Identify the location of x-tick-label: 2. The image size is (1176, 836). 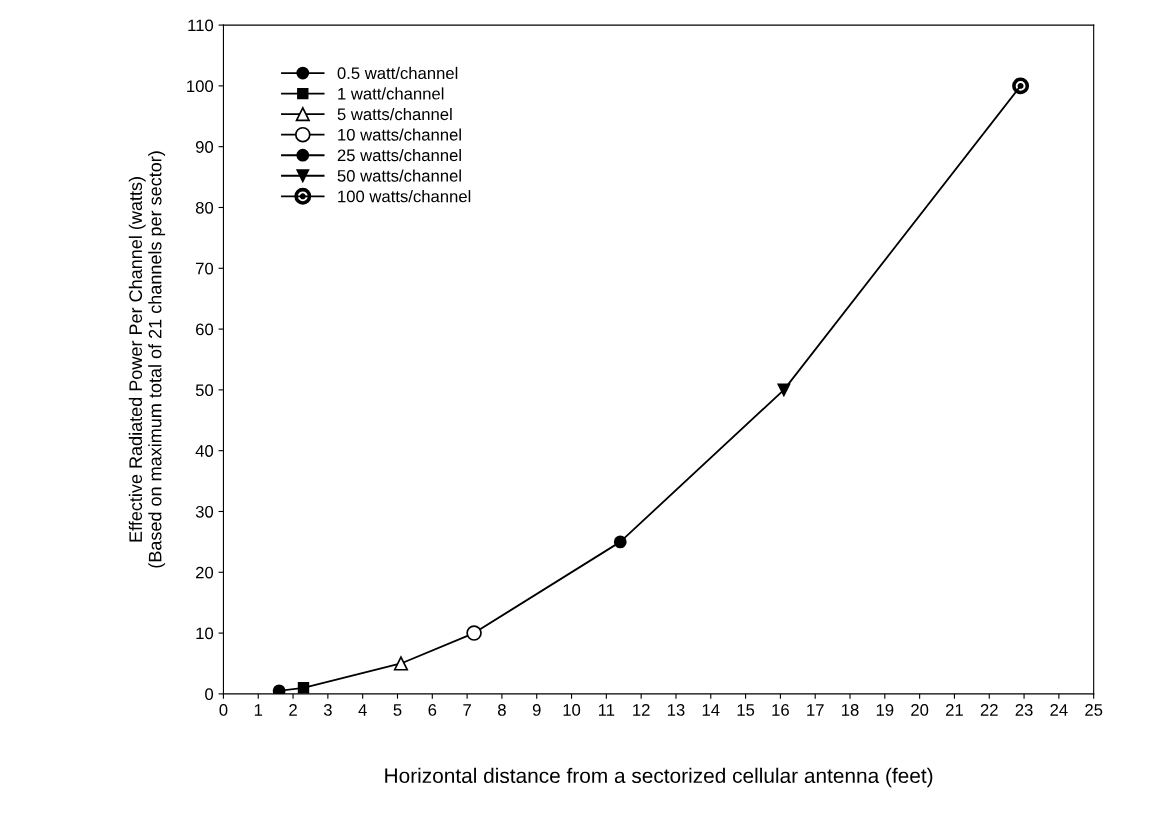
(293, 710).